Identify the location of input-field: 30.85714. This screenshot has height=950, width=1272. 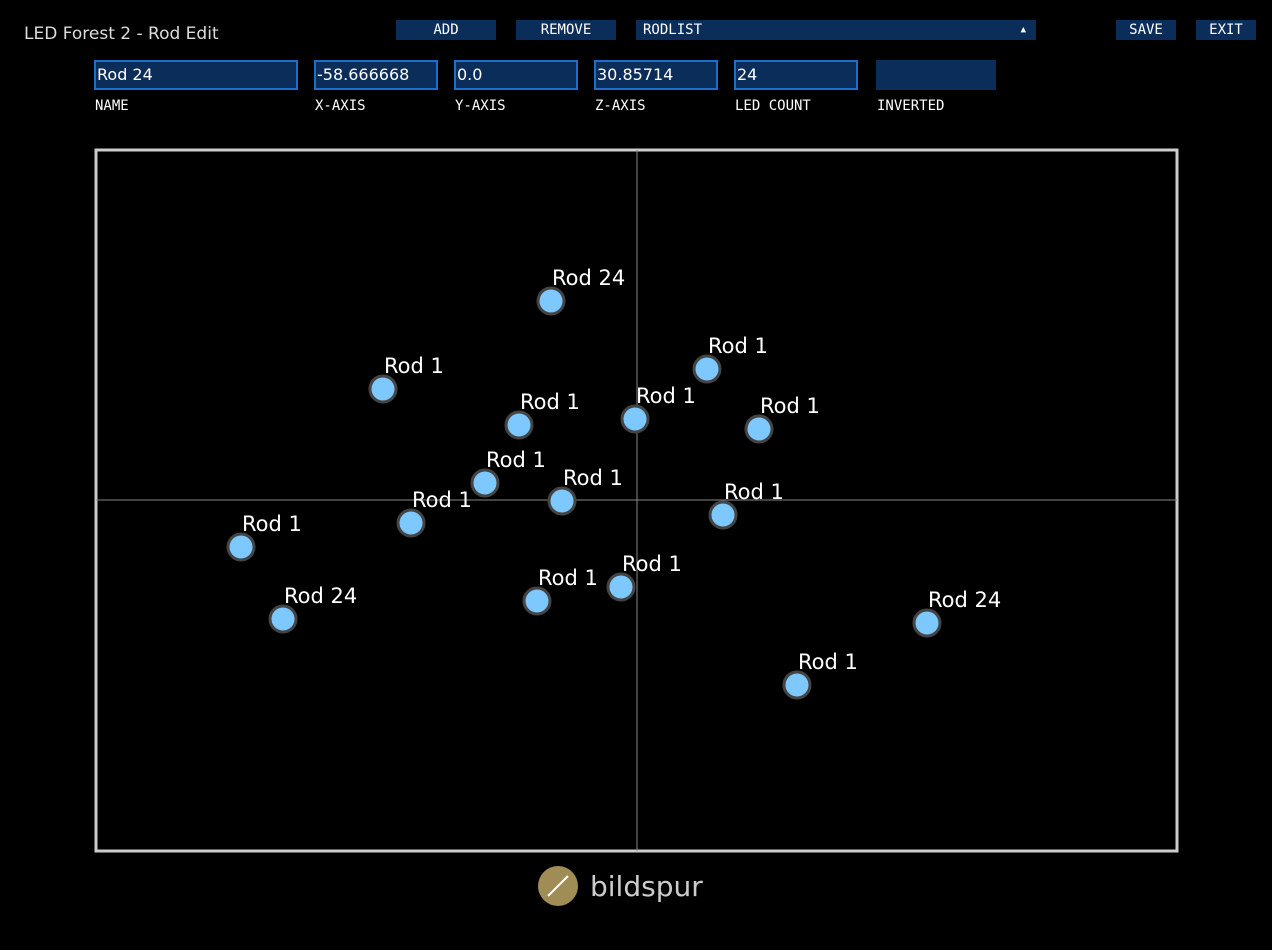
(656, 75).